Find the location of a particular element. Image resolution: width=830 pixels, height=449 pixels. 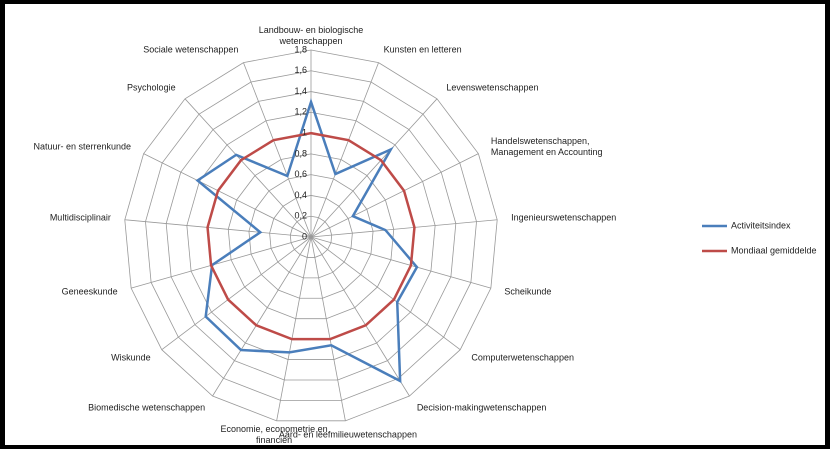

r-tick-label: 1,4 is located at coordinates (300, 91).